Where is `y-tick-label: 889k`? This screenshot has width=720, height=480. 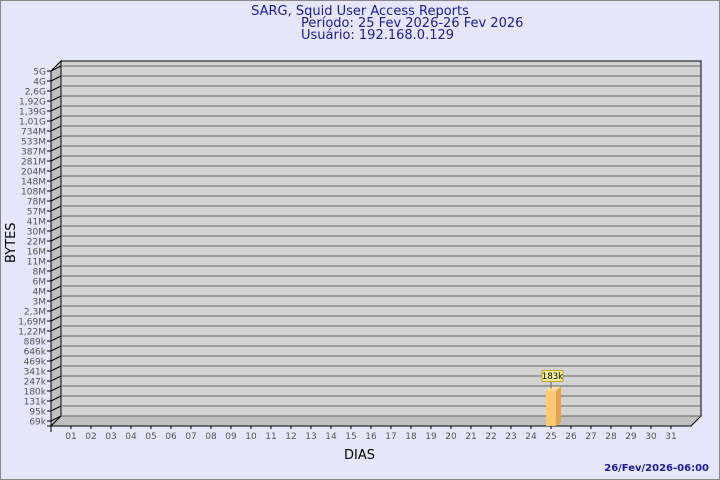
y-tick-label: 889k is located at coordinates (35, 343).